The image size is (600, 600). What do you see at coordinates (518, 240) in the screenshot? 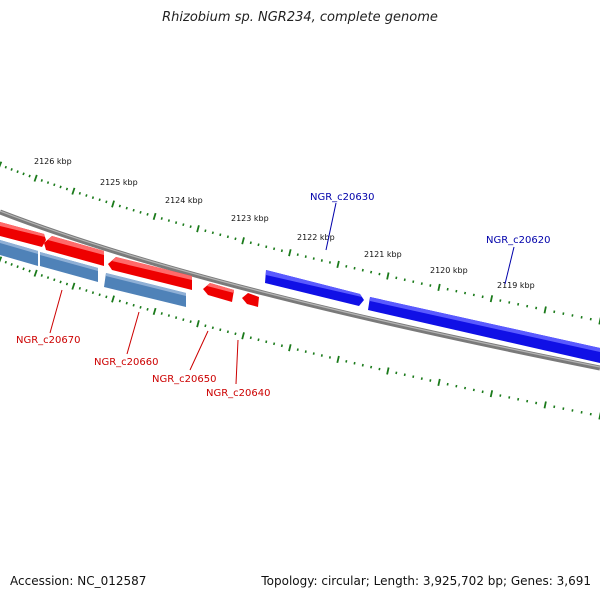
I see `label-ngr-c20620: NGR_c20620` at bounding box center [518, 240].